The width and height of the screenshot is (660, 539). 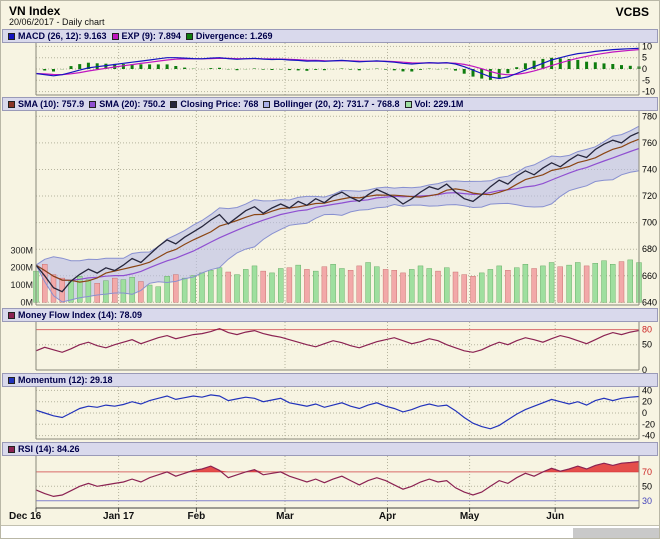 I want to click on x-axis-label: Jan 17, so click(x=119, y=516).